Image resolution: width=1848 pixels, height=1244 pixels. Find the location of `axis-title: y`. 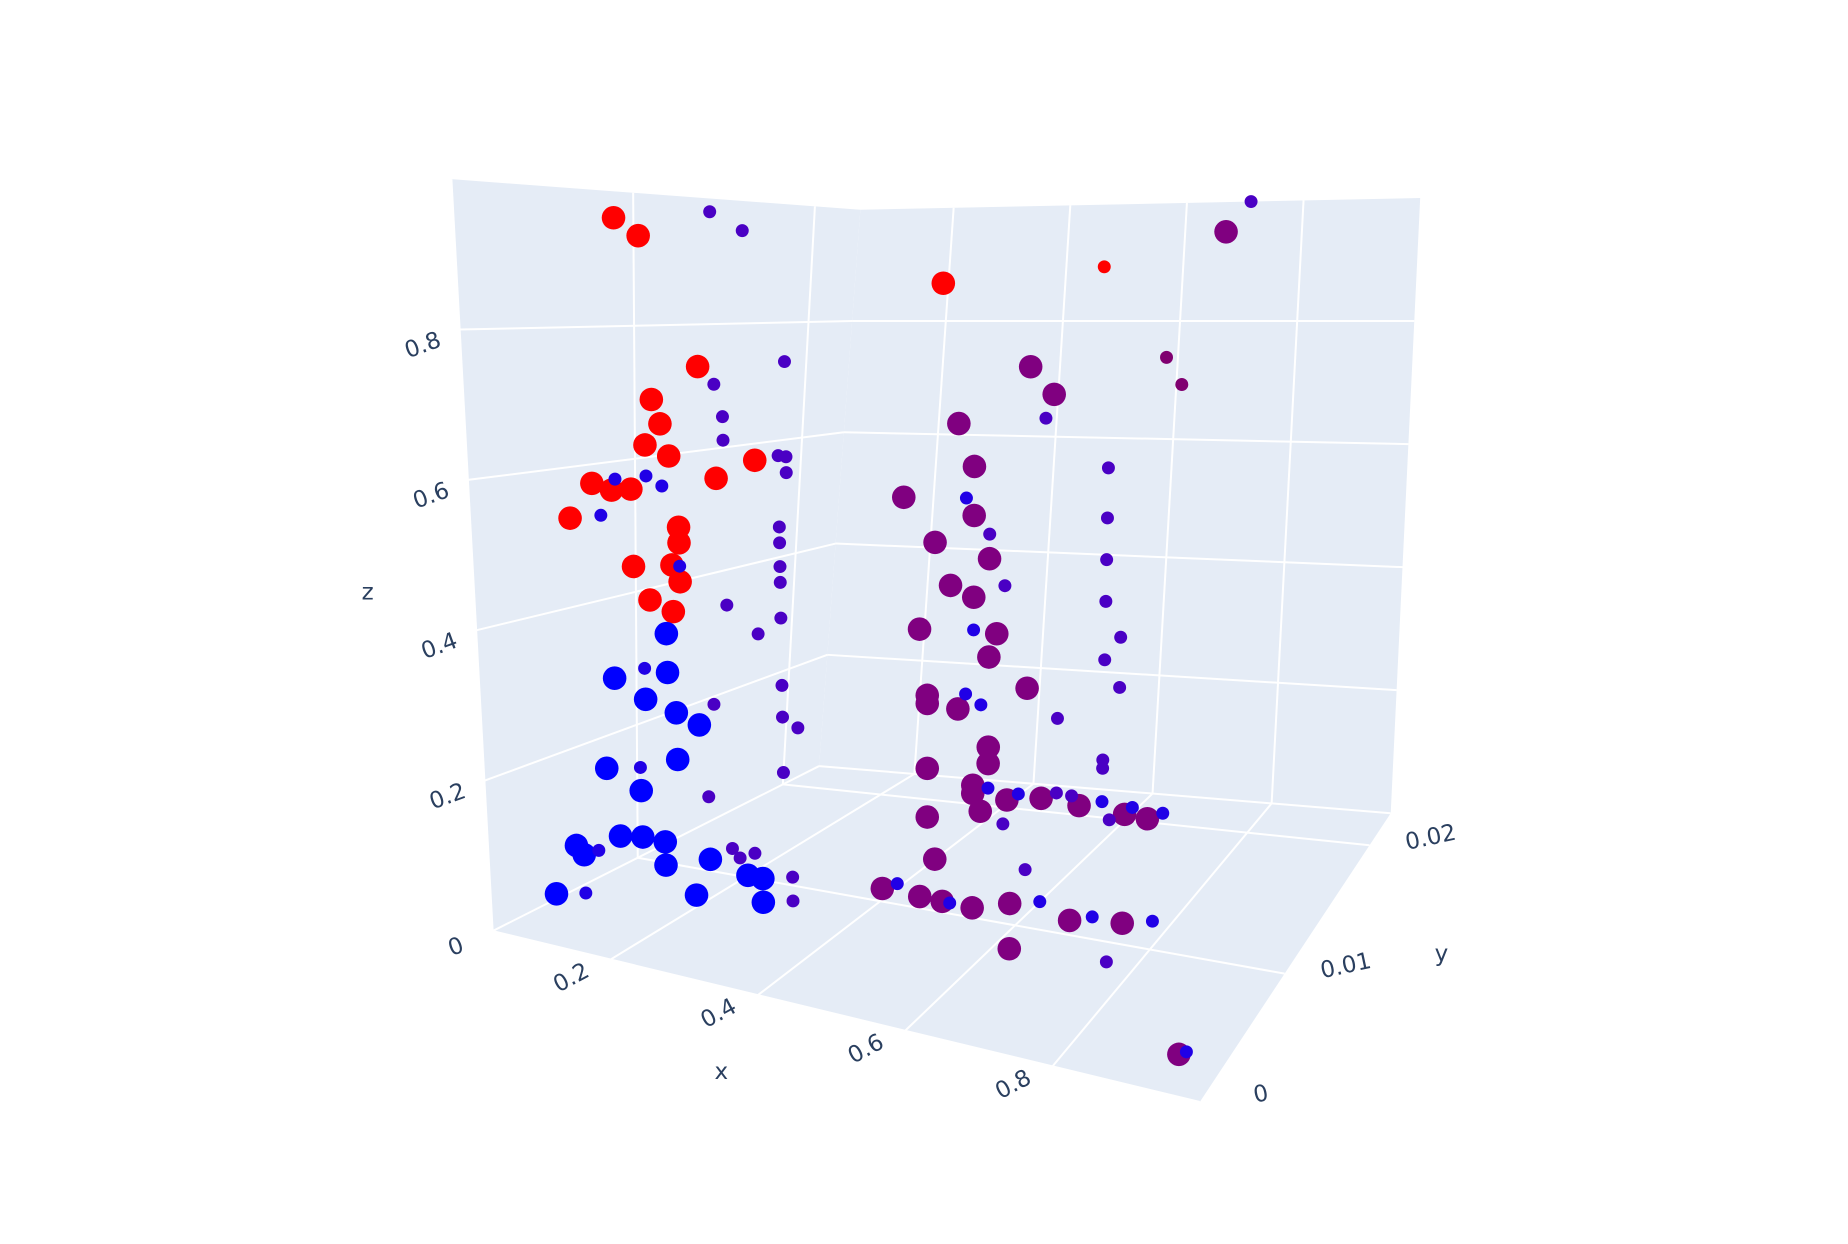

axis-title: y is located at coordinates (1442, 954).